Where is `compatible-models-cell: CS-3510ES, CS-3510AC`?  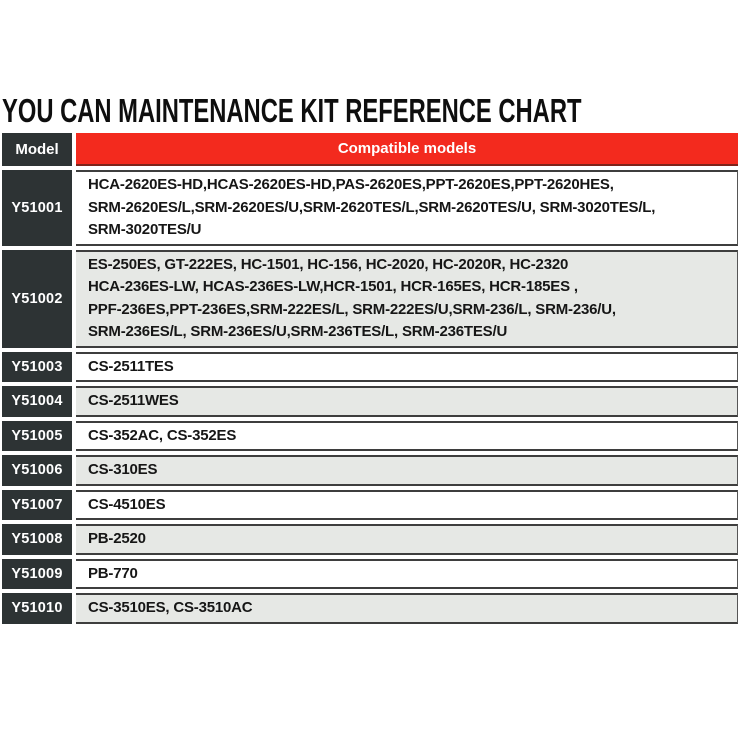
compatible-models-cell: CS-3510ES, CS-3510AC is located at coordinates (407, 608).